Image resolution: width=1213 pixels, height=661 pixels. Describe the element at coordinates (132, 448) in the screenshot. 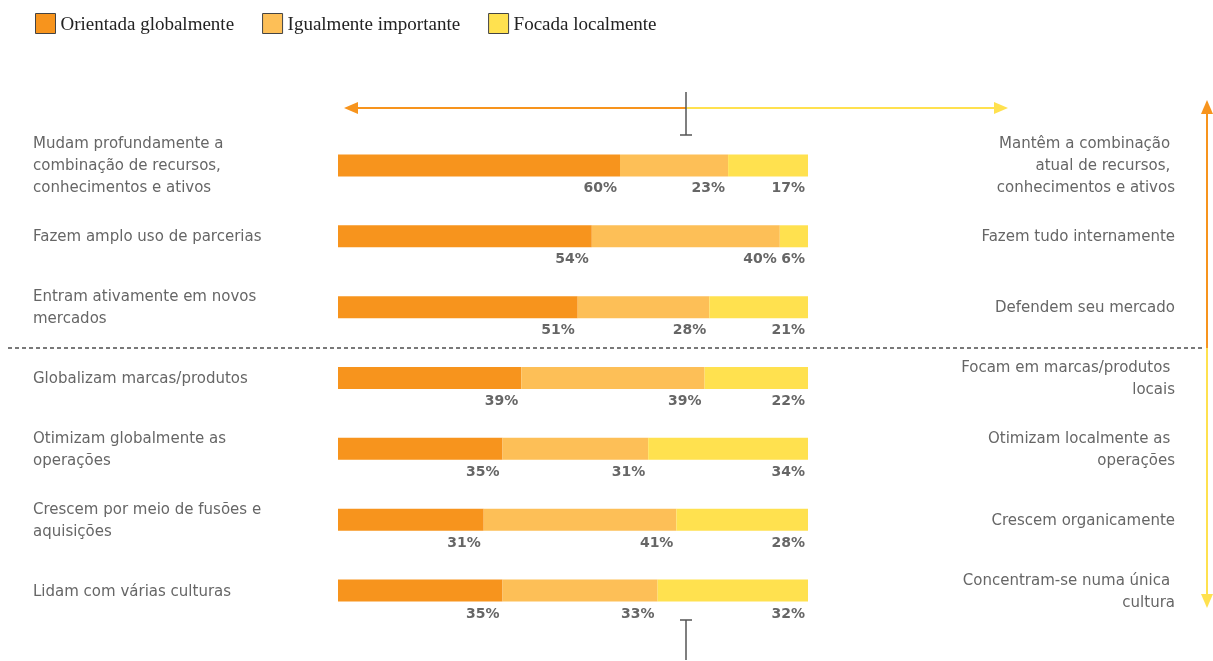

I see `y-tick-label: Otimizam globalmente as operações` at that location.